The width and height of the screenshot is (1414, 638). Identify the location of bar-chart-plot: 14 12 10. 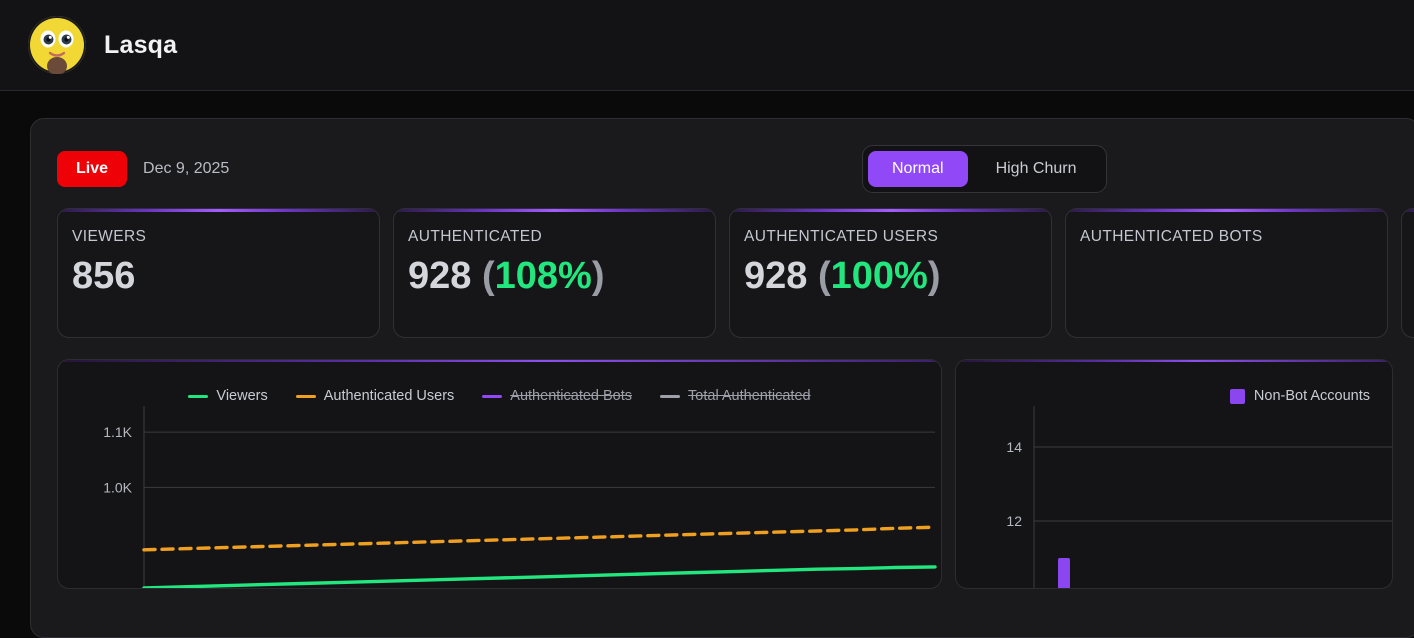
(1174, 497).